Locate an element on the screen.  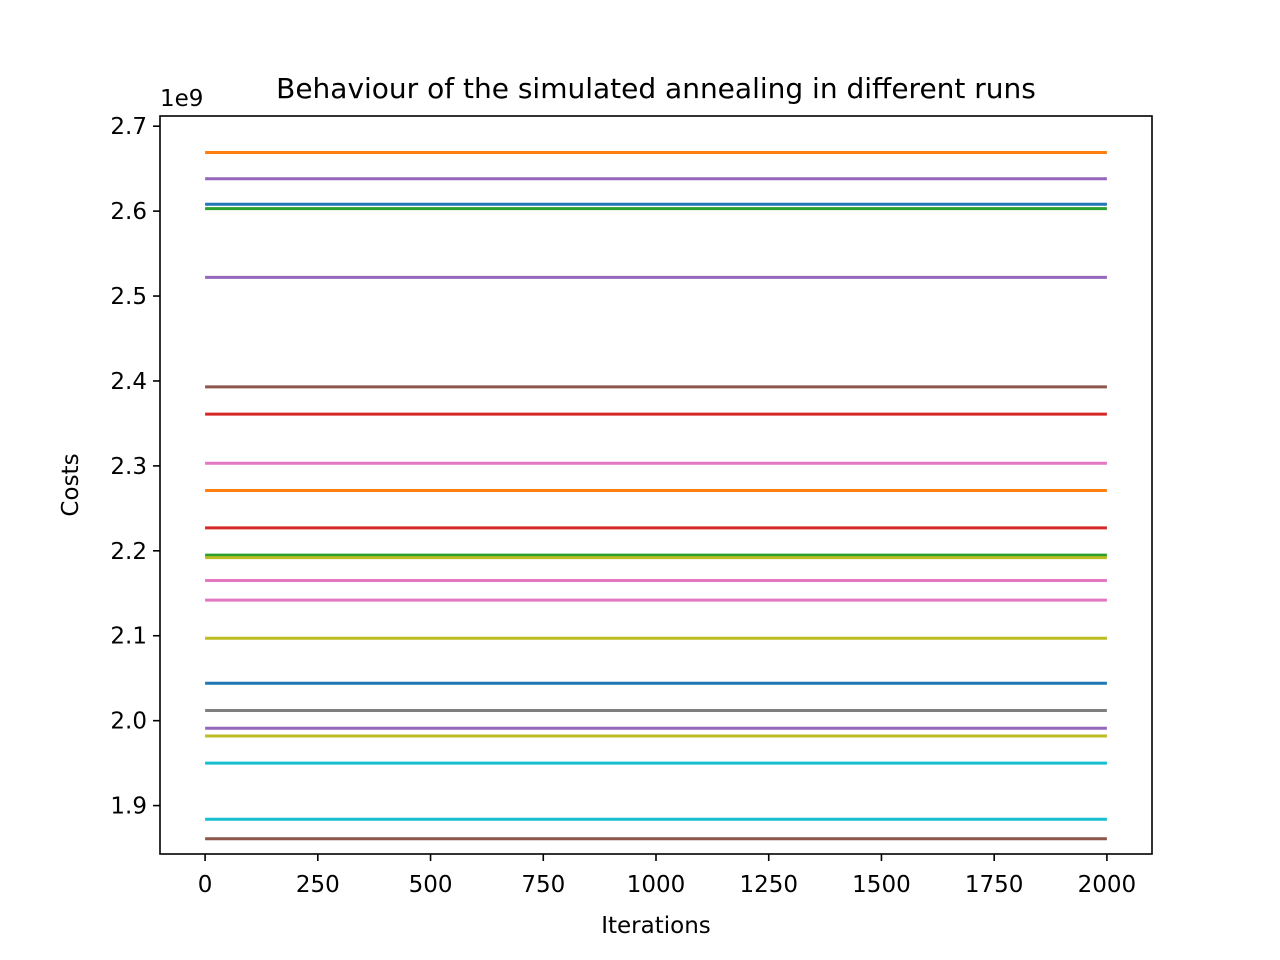
x-axis-label: Iterations is located at coordinates (656, 926).